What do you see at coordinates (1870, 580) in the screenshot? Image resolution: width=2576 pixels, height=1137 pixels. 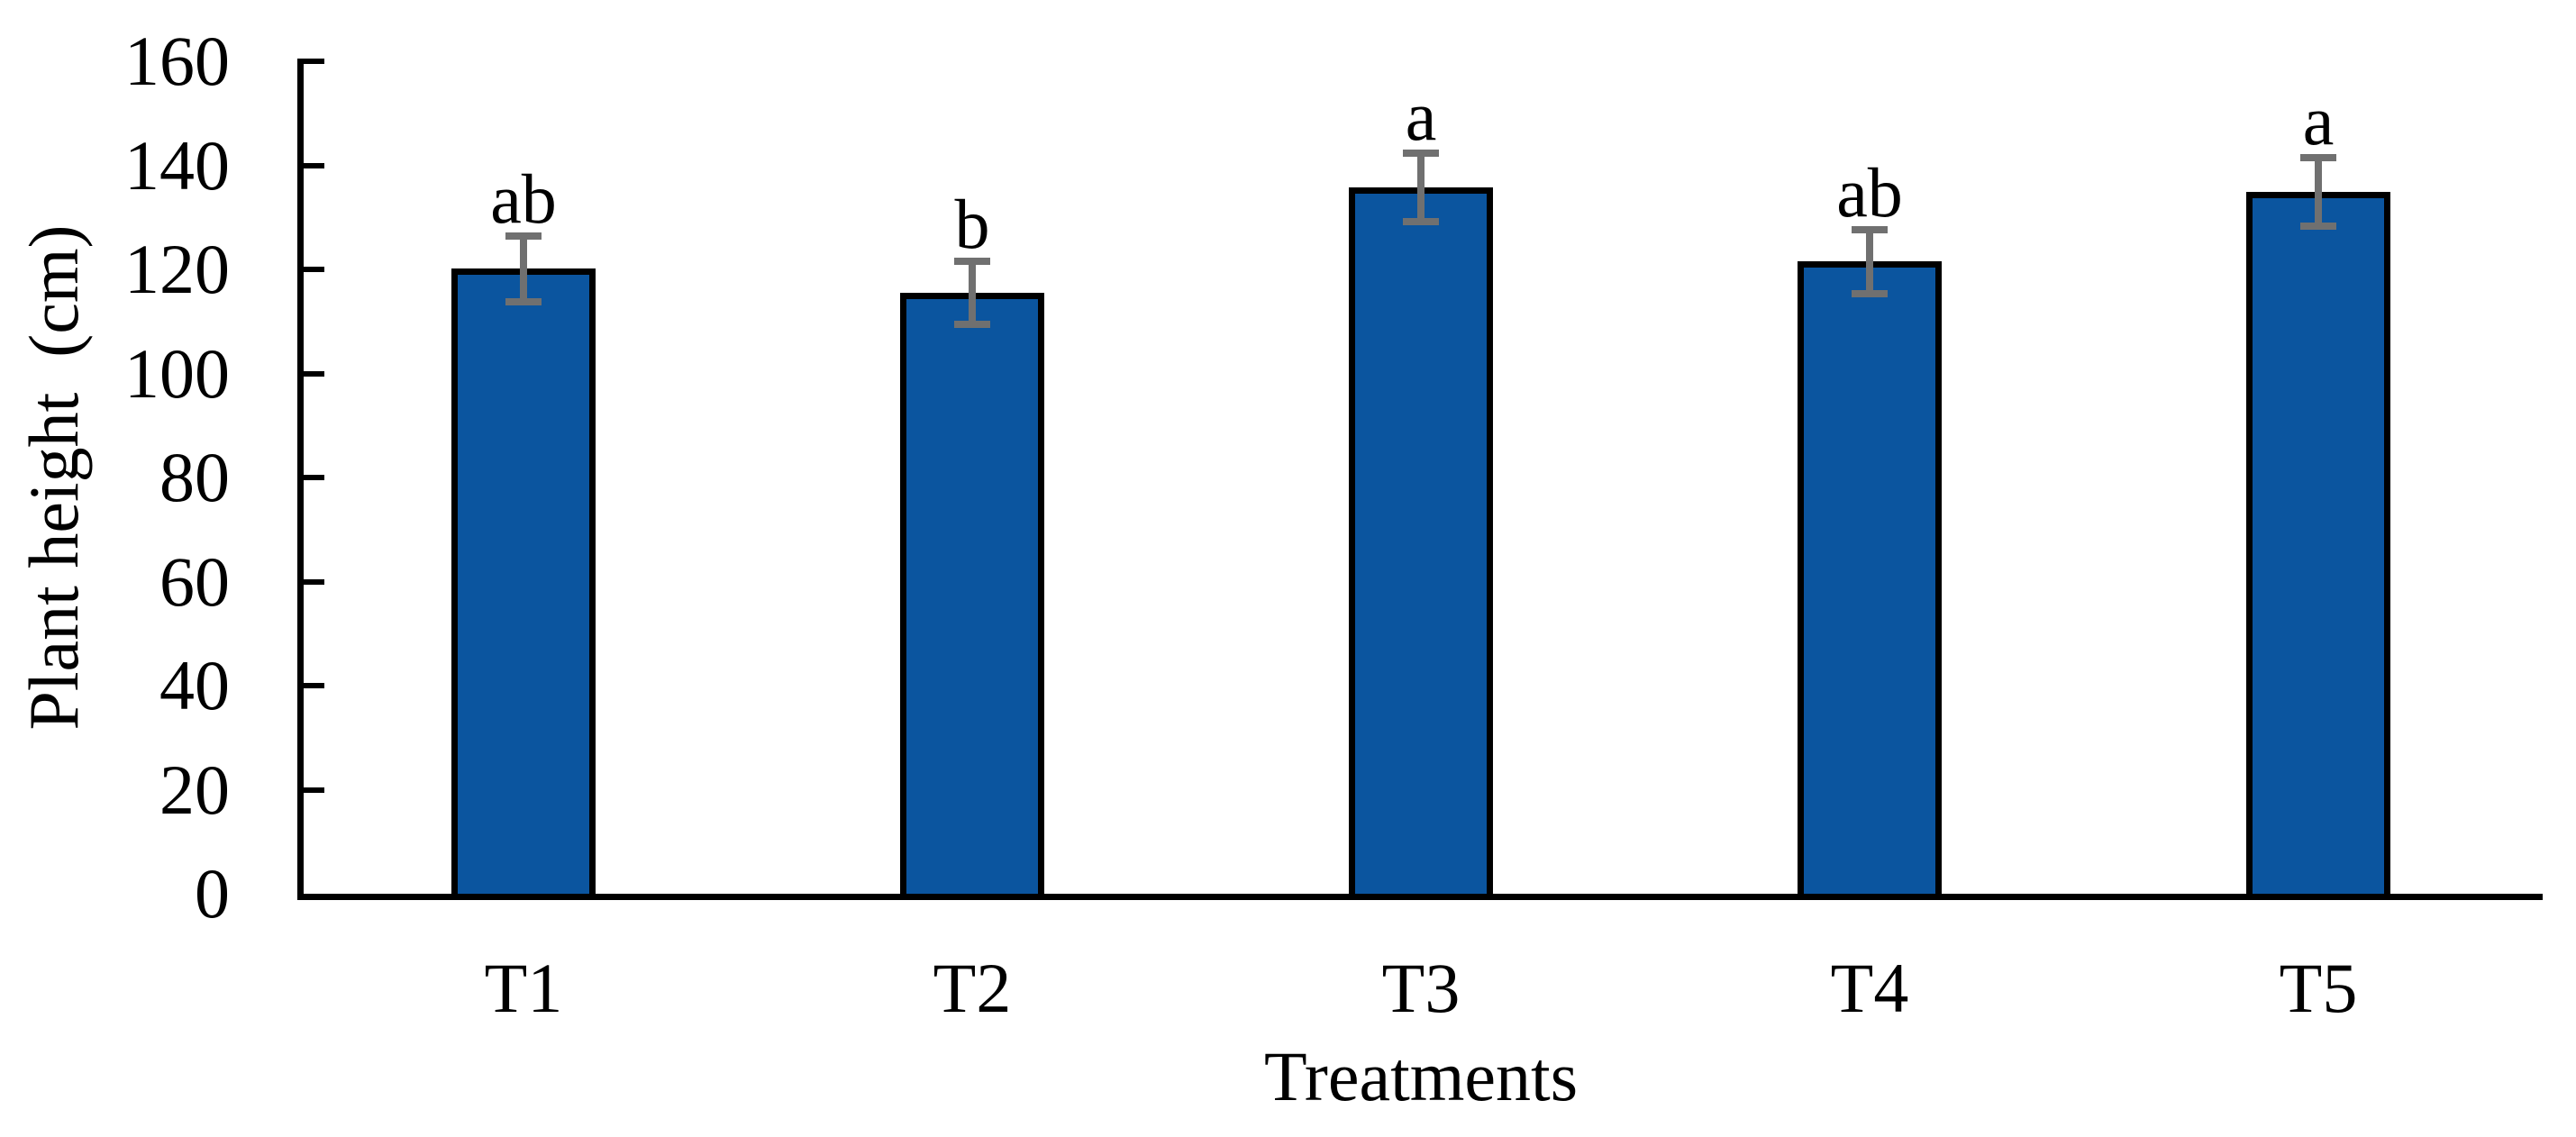 I see `bar-t4` at bounding box center [1870, 580].